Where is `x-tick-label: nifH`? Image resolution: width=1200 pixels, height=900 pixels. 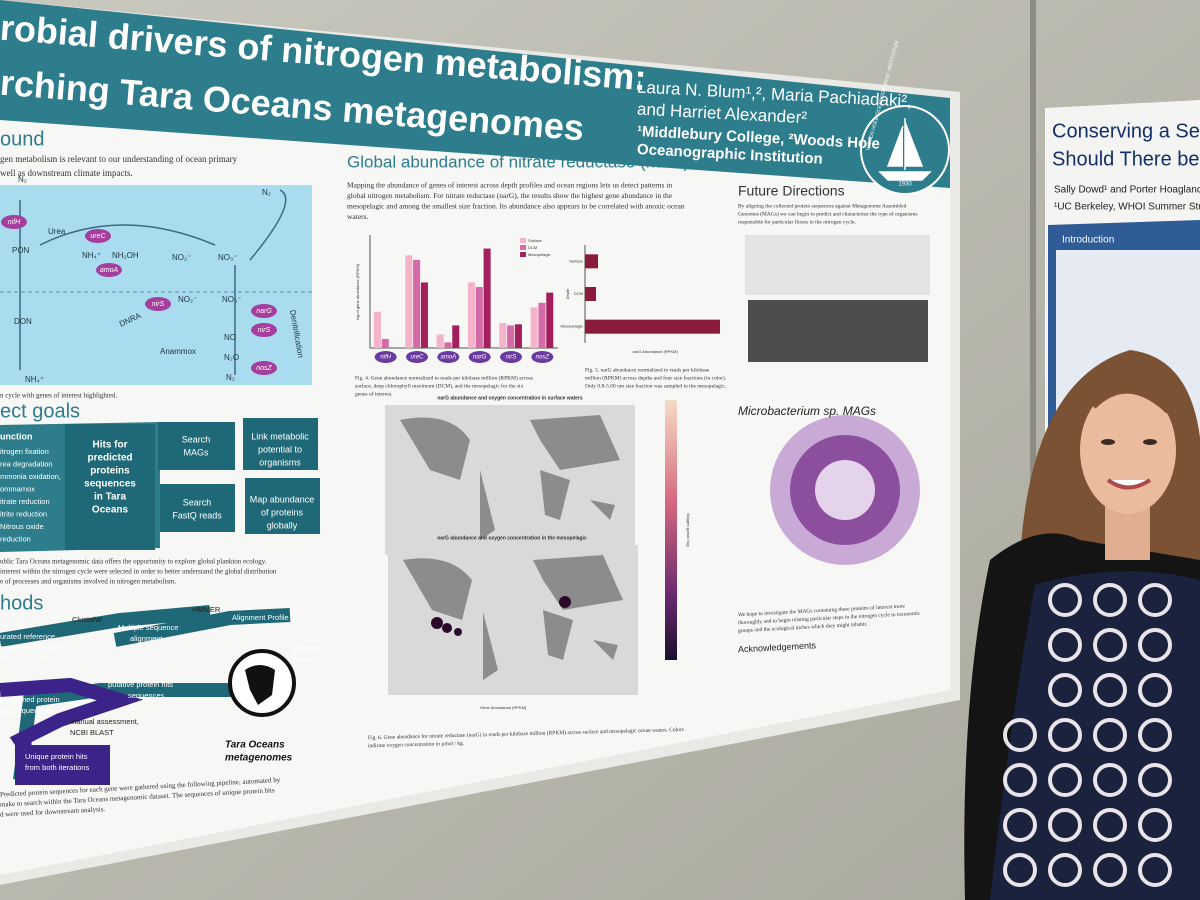
x-tick-label: nifH is located at coordinates (385, 358).